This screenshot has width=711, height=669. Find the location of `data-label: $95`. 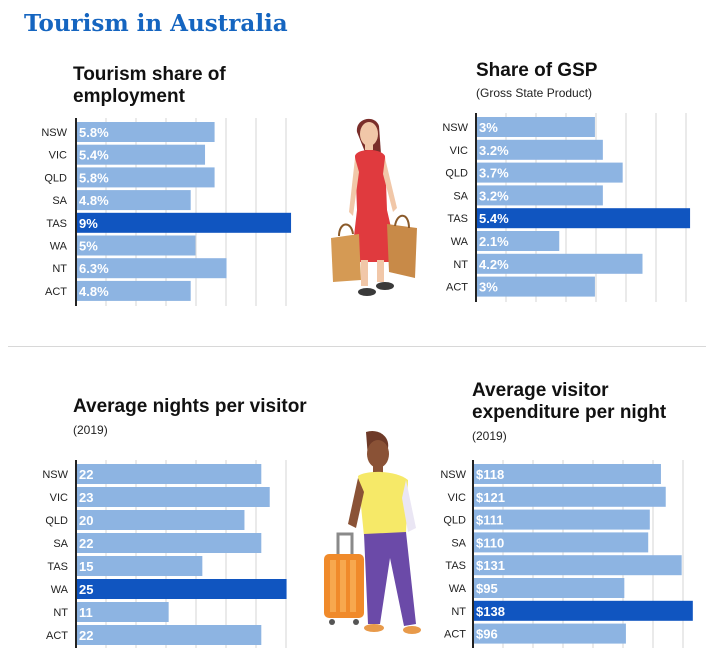

data-label: $95 is located at coordinates (487, 588).